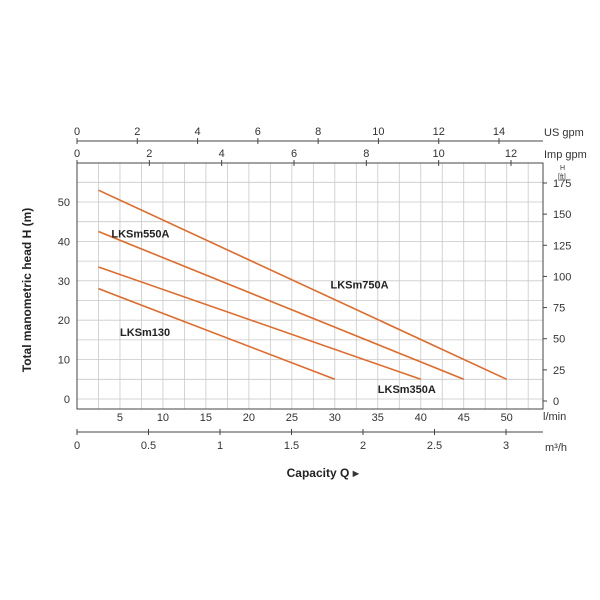 Image resolution: width=600 pixels, height=600 pixels. What do you see at coordinates (378, 132) in the screenshot?
I see `us-gpm-tick-label: 10` at bounding box center [378, 132].